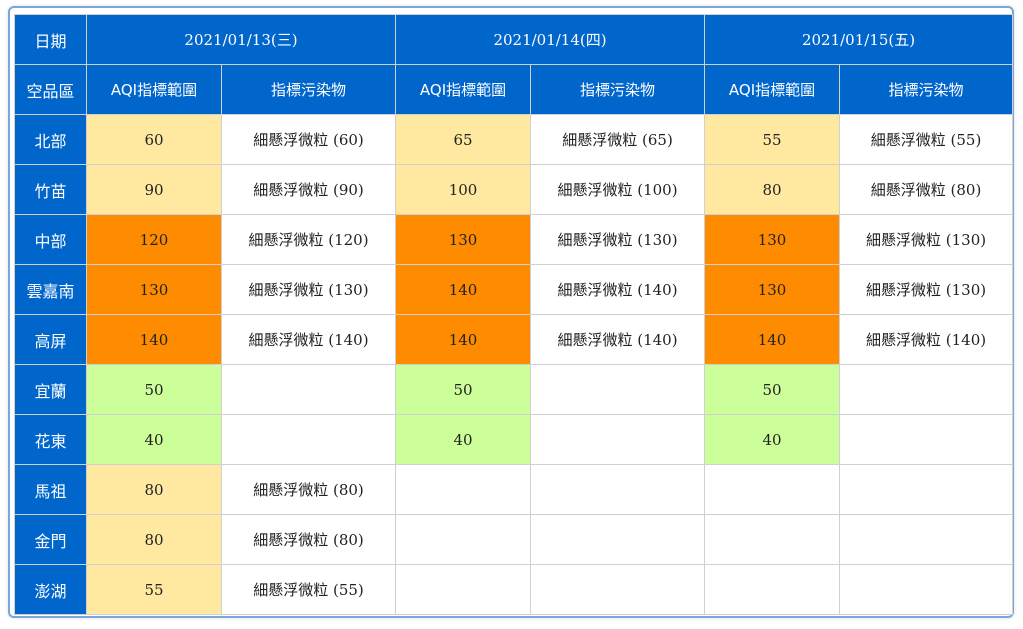  Describe the element at coordinates (550, 39) in the screenshot. I see `date-header: 2021/01/14(四)` at that location.